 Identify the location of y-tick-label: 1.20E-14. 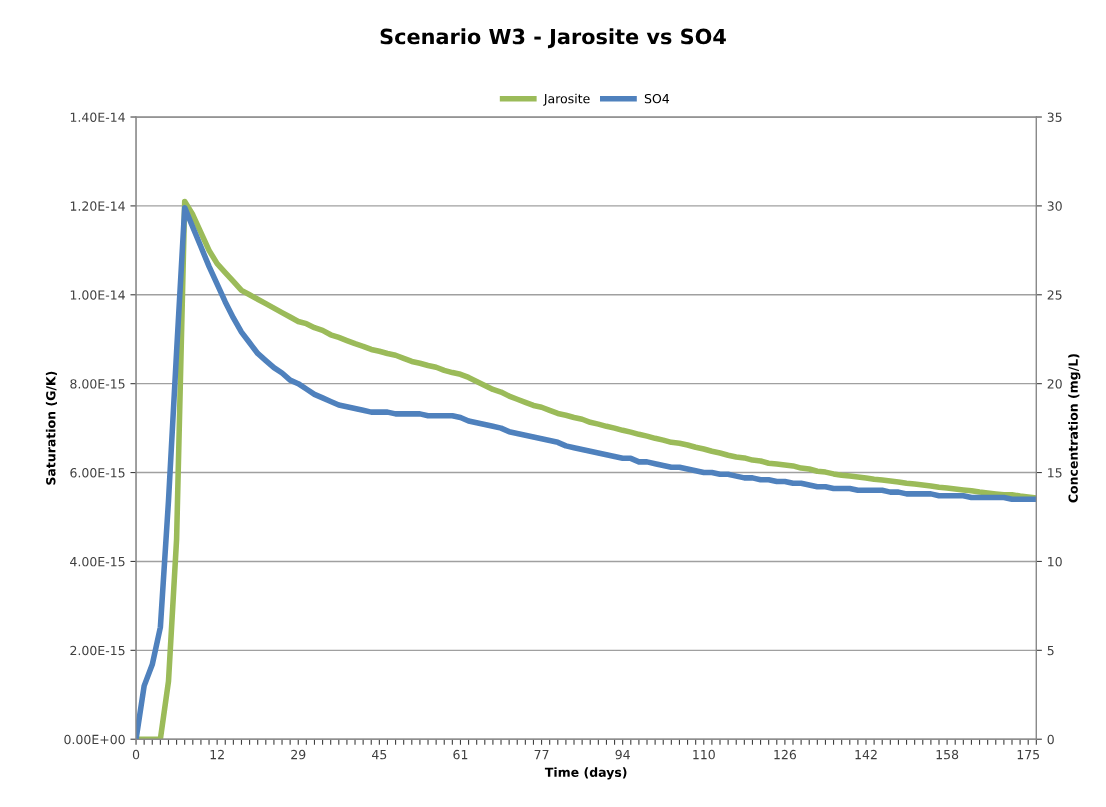
(97, 206).